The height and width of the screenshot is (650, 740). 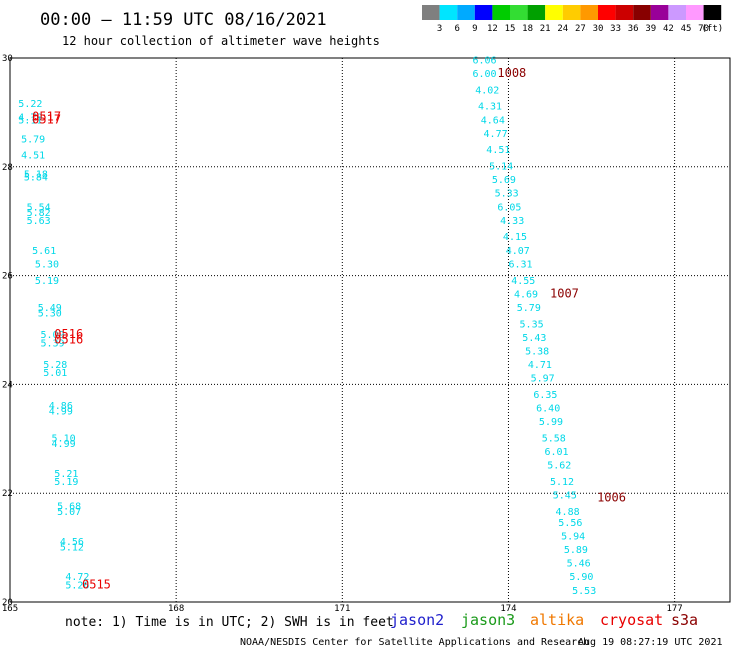 I want to click on y-axis-ticks: 20 22 24 26 28 30, so click(x=7, y=331).